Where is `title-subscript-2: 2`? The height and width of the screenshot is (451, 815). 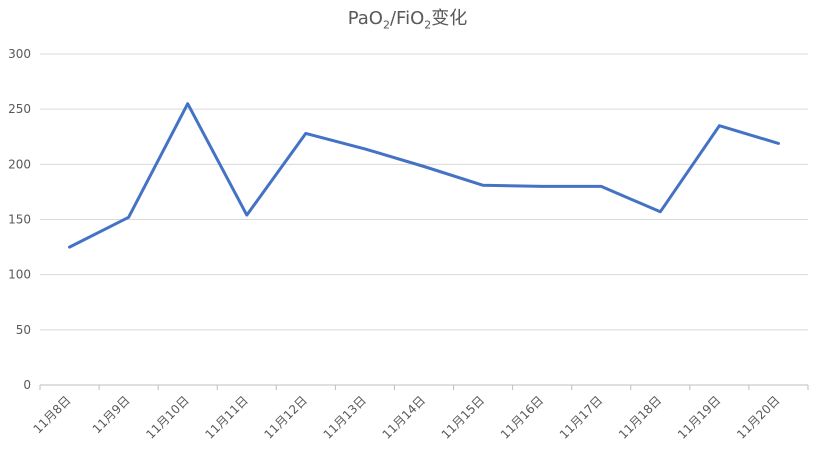 title-subscript-2: 2 is located at coordinates (428, 25).